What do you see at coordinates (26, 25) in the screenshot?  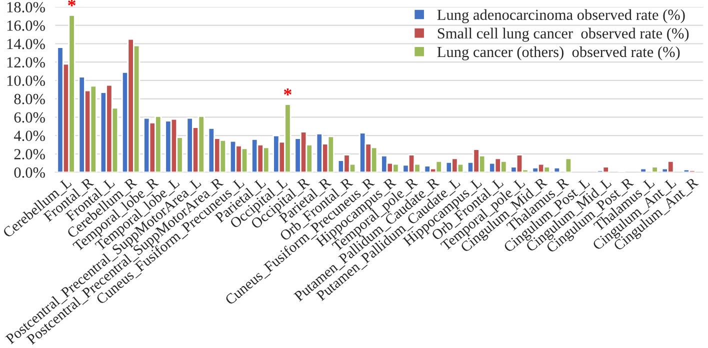 I see `y-tick-label: 16.0%` at bounding box center [26, 25].